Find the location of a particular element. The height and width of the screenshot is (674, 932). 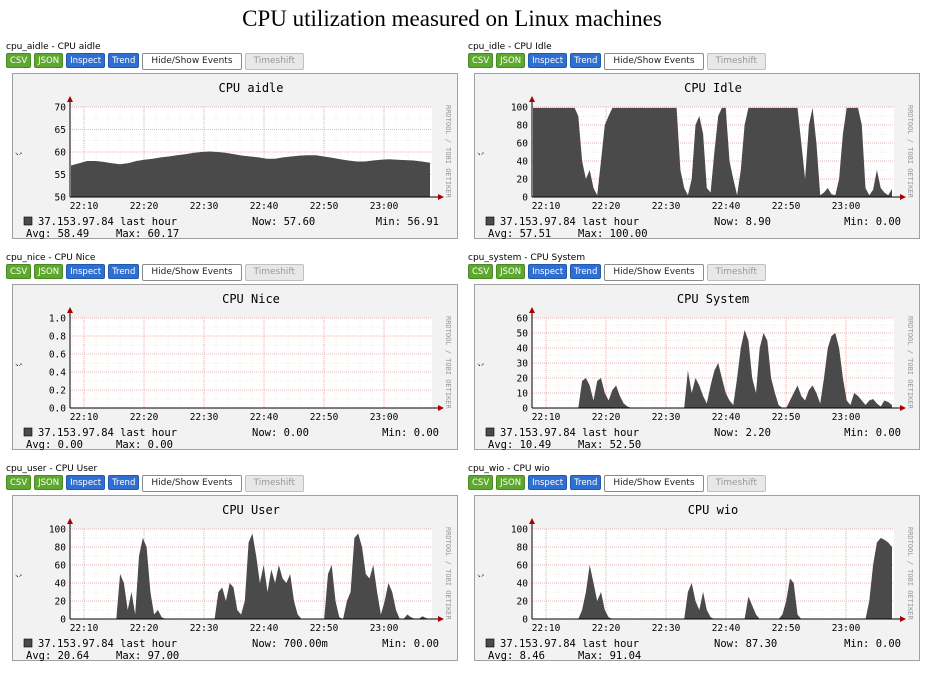

x-axis-arrow is located at coordinates (903, 408).